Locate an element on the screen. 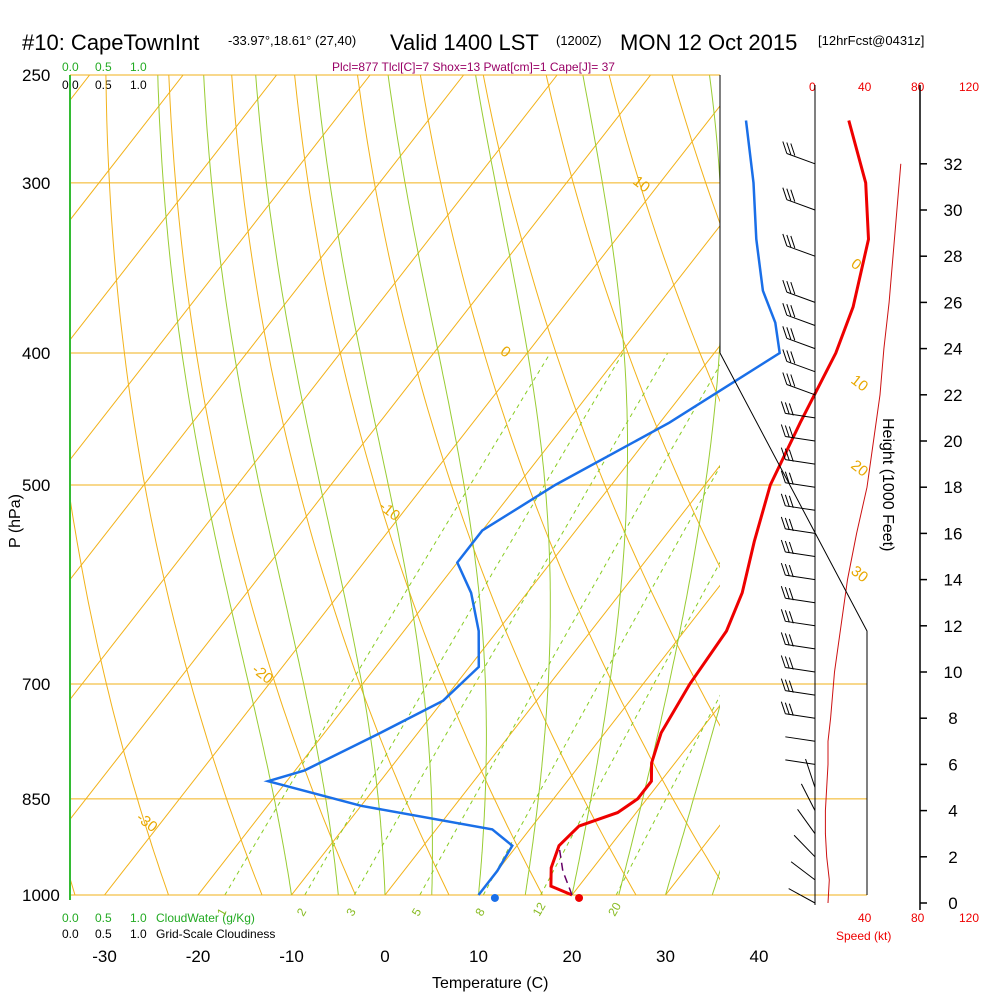 Image resolution: width=1000 pixels, height=1000 pixels. pressure-tick-label: 1000 is located at coordinates (41, 895).